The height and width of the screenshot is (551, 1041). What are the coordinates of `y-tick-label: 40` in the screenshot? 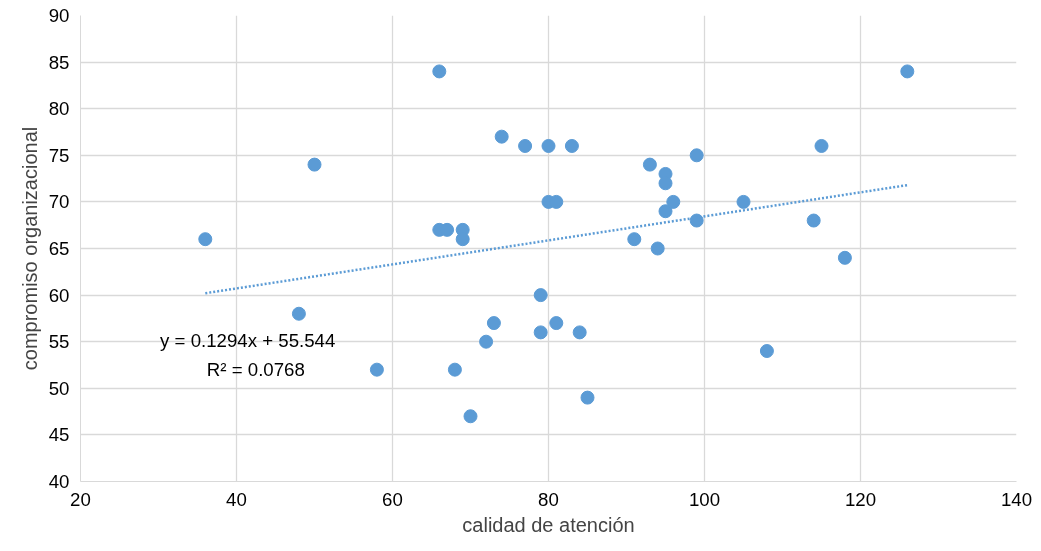 It's located at (59, 481).